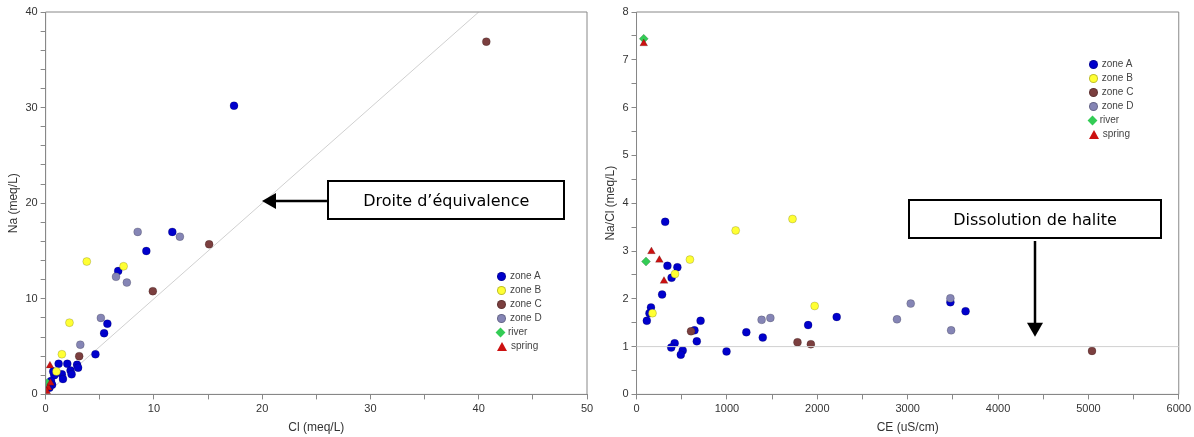 The width and height of the screenshot is (1194, 437). Describe the element at coordinates (625, 154) in the screenshot. I see `y-tick-label: 5` at that location.